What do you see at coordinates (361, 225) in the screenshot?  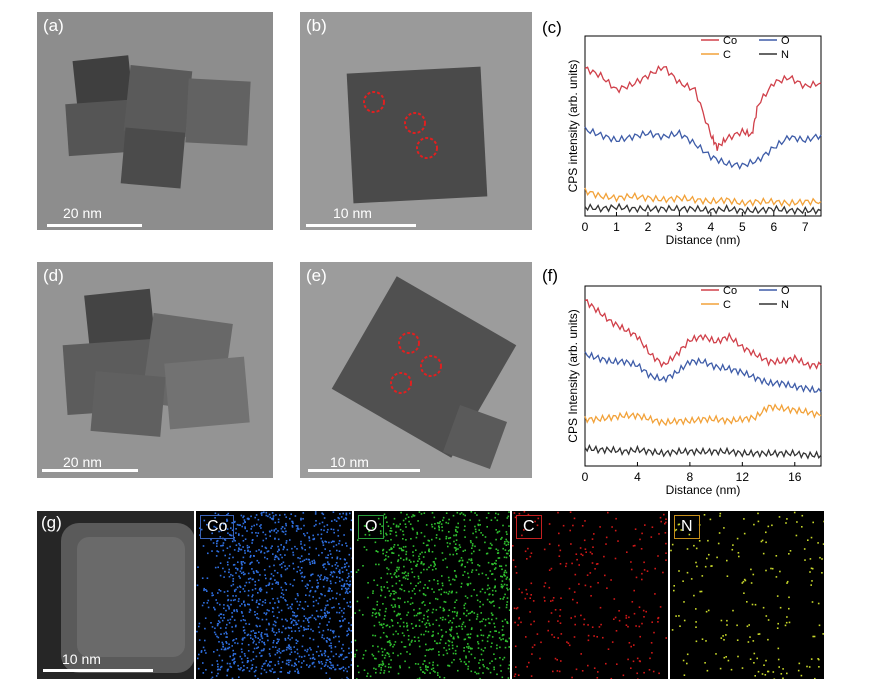 I see `scale-bar` at bounding box center [361, 225].